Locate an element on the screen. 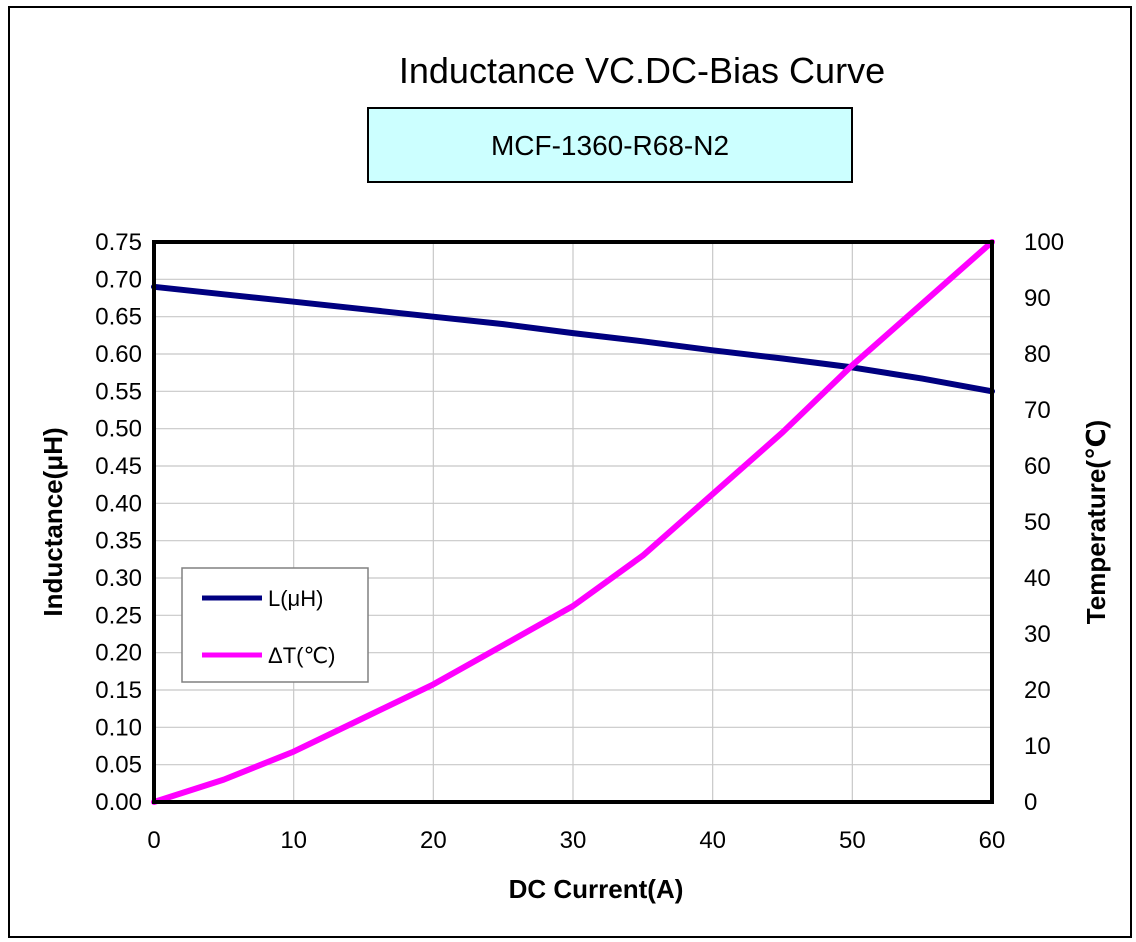 This screenshot has height=942, width=1136. y-tick-label: 0.15 is located at coordinates (118, 690).